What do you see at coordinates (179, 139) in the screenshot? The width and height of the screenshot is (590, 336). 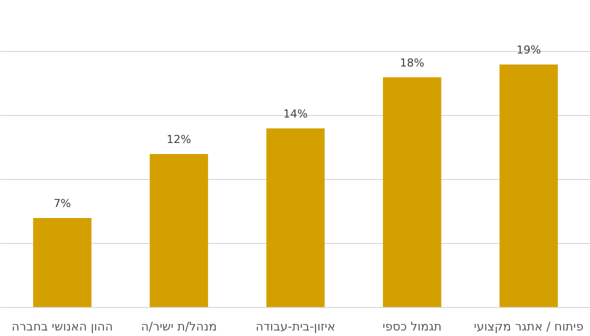 I see `data-label: 12%` at bounding box center [179, 139].